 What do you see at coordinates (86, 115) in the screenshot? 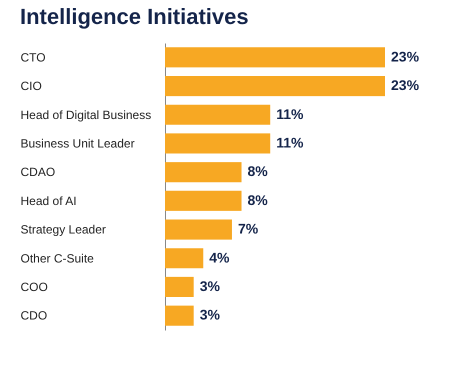
I see `y-tick-label: Head of Digital Business` at bounding box center [86, 115].